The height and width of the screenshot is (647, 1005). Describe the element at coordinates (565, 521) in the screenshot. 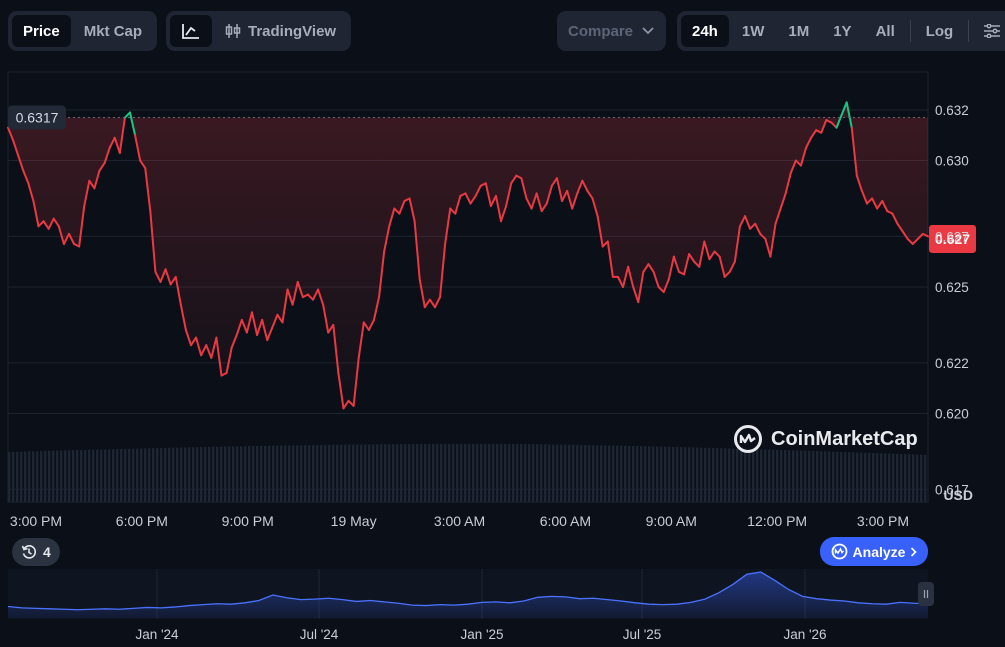

I see `x-tick-label: 6:00 AM` at that location.